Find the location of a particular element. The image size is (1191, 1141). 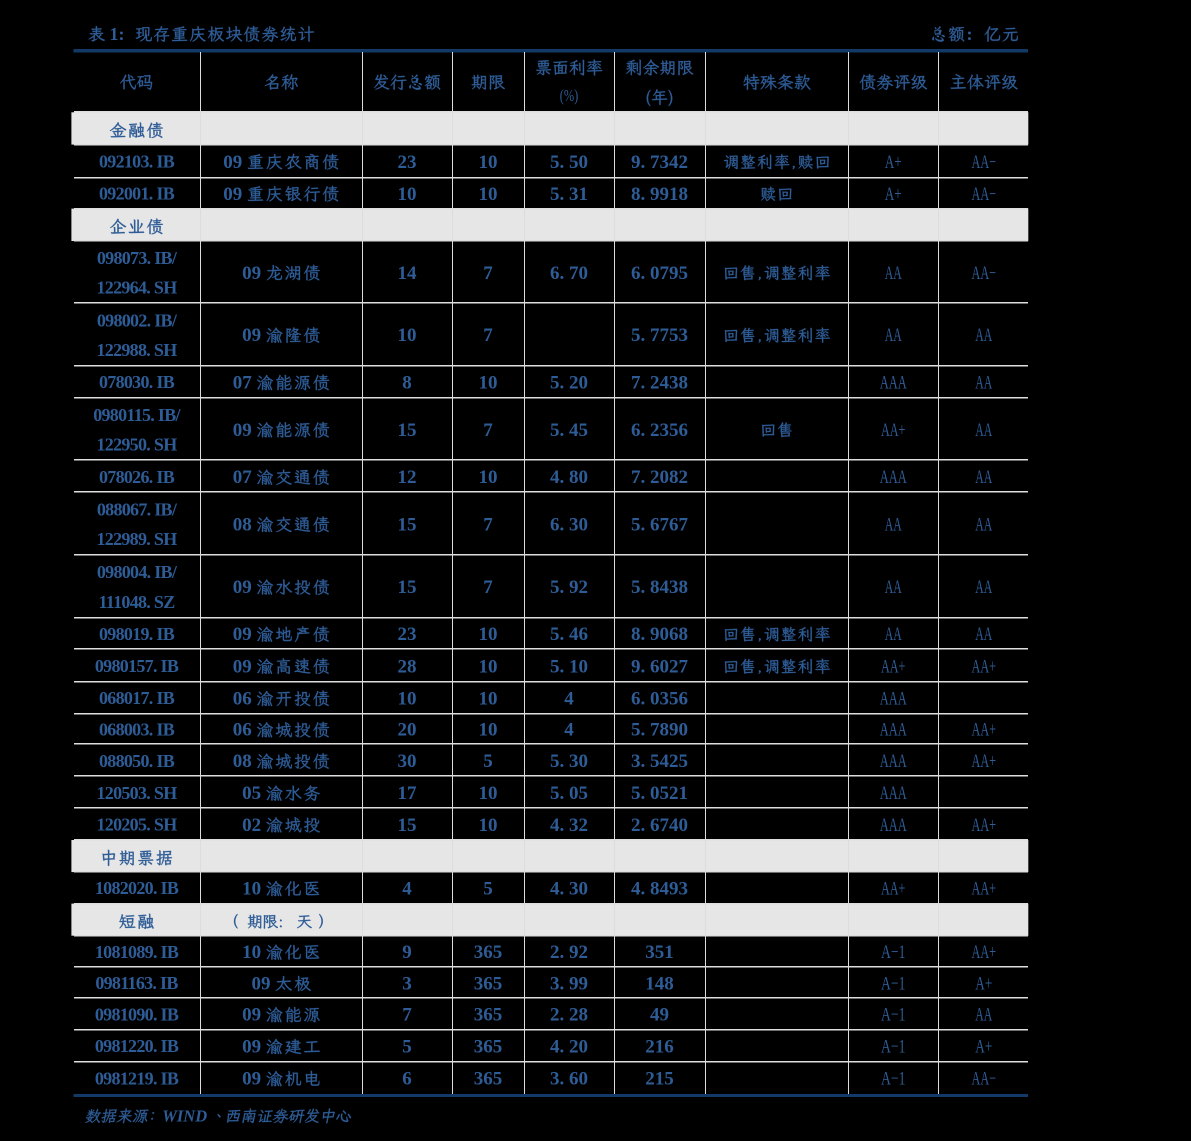

svg-text: 5. 7753 is located at coordinates (659, 335).